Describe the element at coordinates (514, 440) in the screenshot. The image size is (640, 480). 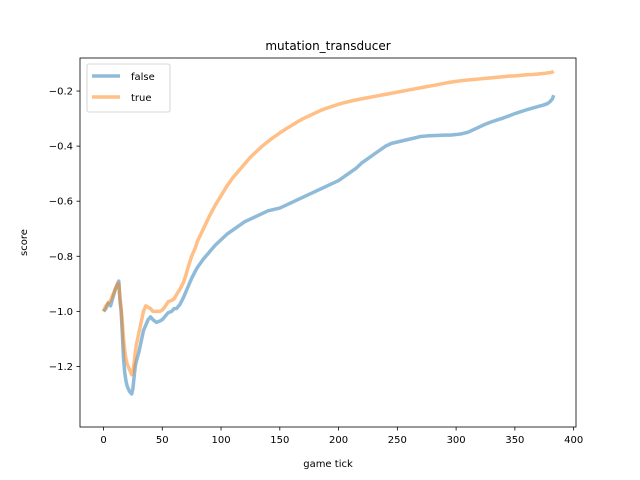
I see `x-tick-label: 350` at that location.